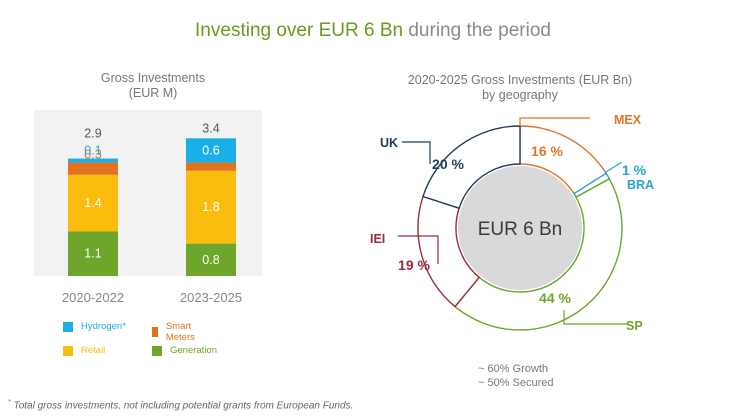  I want to click on leader-line-iei, so click(418, 249).